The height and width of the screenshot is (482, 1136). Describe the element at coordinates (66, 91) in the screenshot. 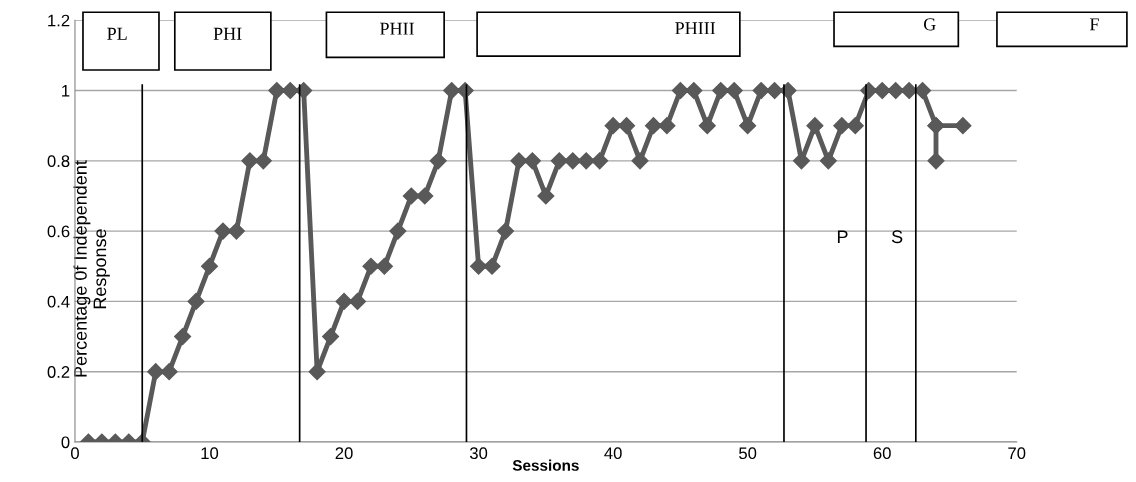

I see `y-tick-label: 1` at that location.